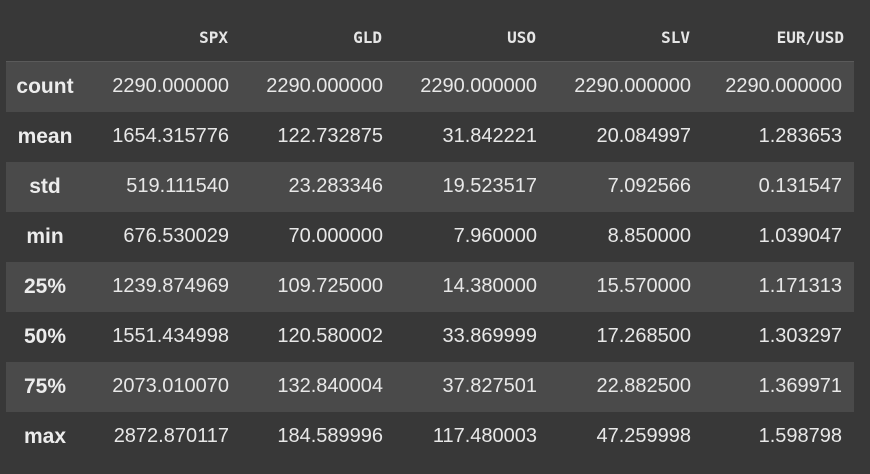  I want to click on column-header: USO, so click(469, 37).